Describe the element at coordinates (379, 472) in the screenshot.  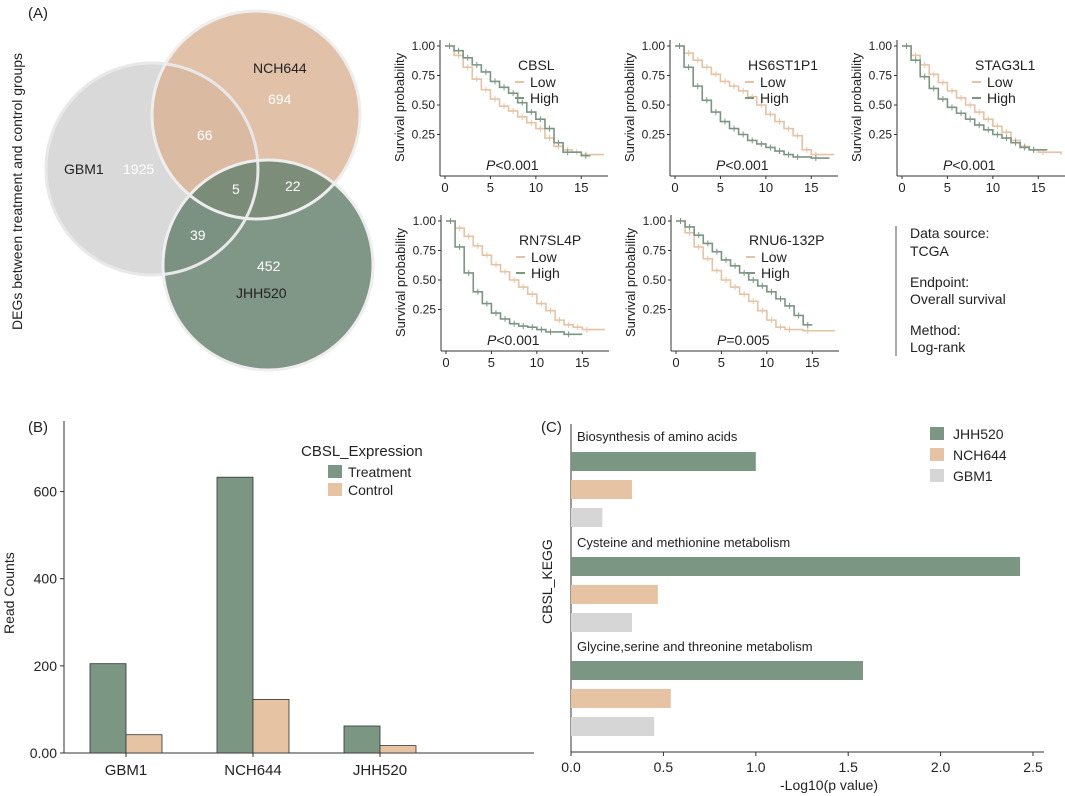
I see `legend-label-treatment: Treatment` at that location.